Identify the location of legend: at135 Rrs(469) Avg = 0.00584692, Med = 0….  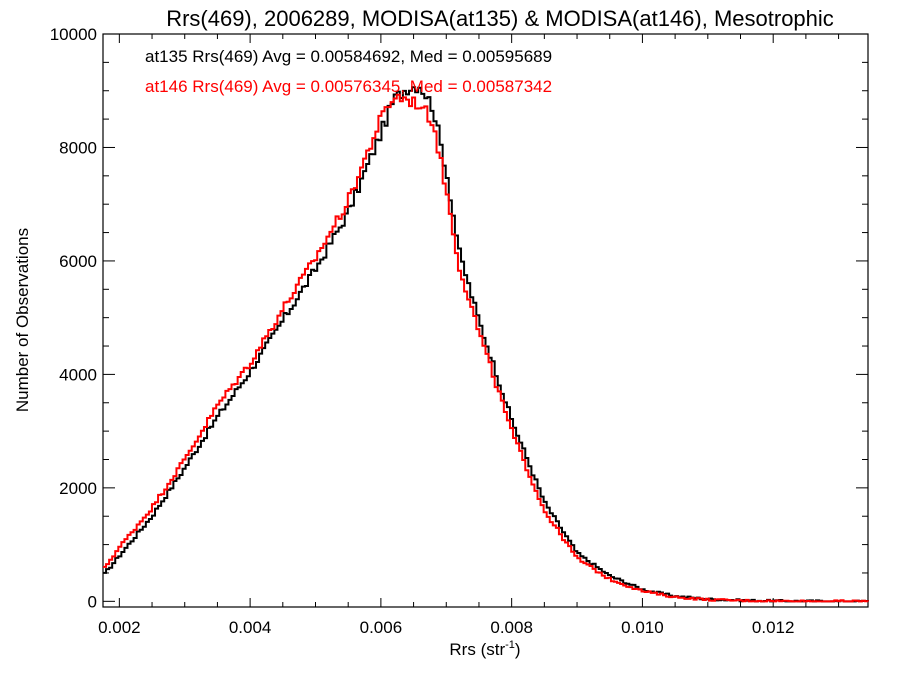
(348, 71).